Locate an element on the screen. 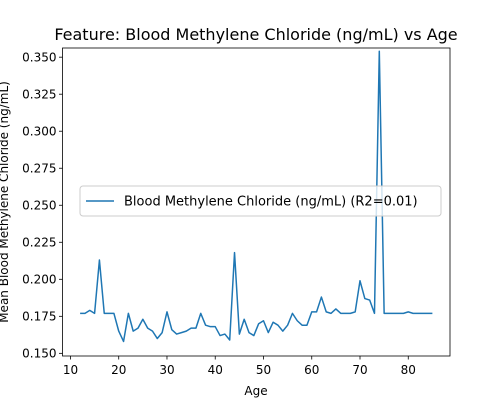 The height and width of the screenshot is (400, 500). x-tick-label: 20 is located at coordinates (118, 370).